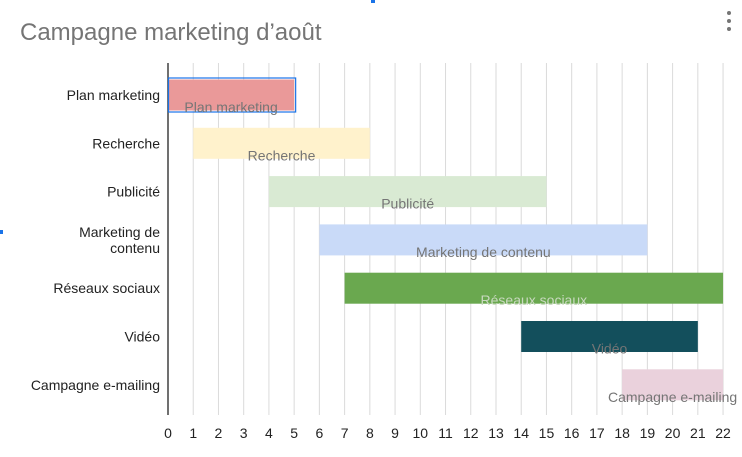 Image resolution: width=742 pixels, height=457 pixels. What do you see at coordinates (193, 433) in the screenshot?
I see `x-tick-label: 1` at bounding box center [193, 433].